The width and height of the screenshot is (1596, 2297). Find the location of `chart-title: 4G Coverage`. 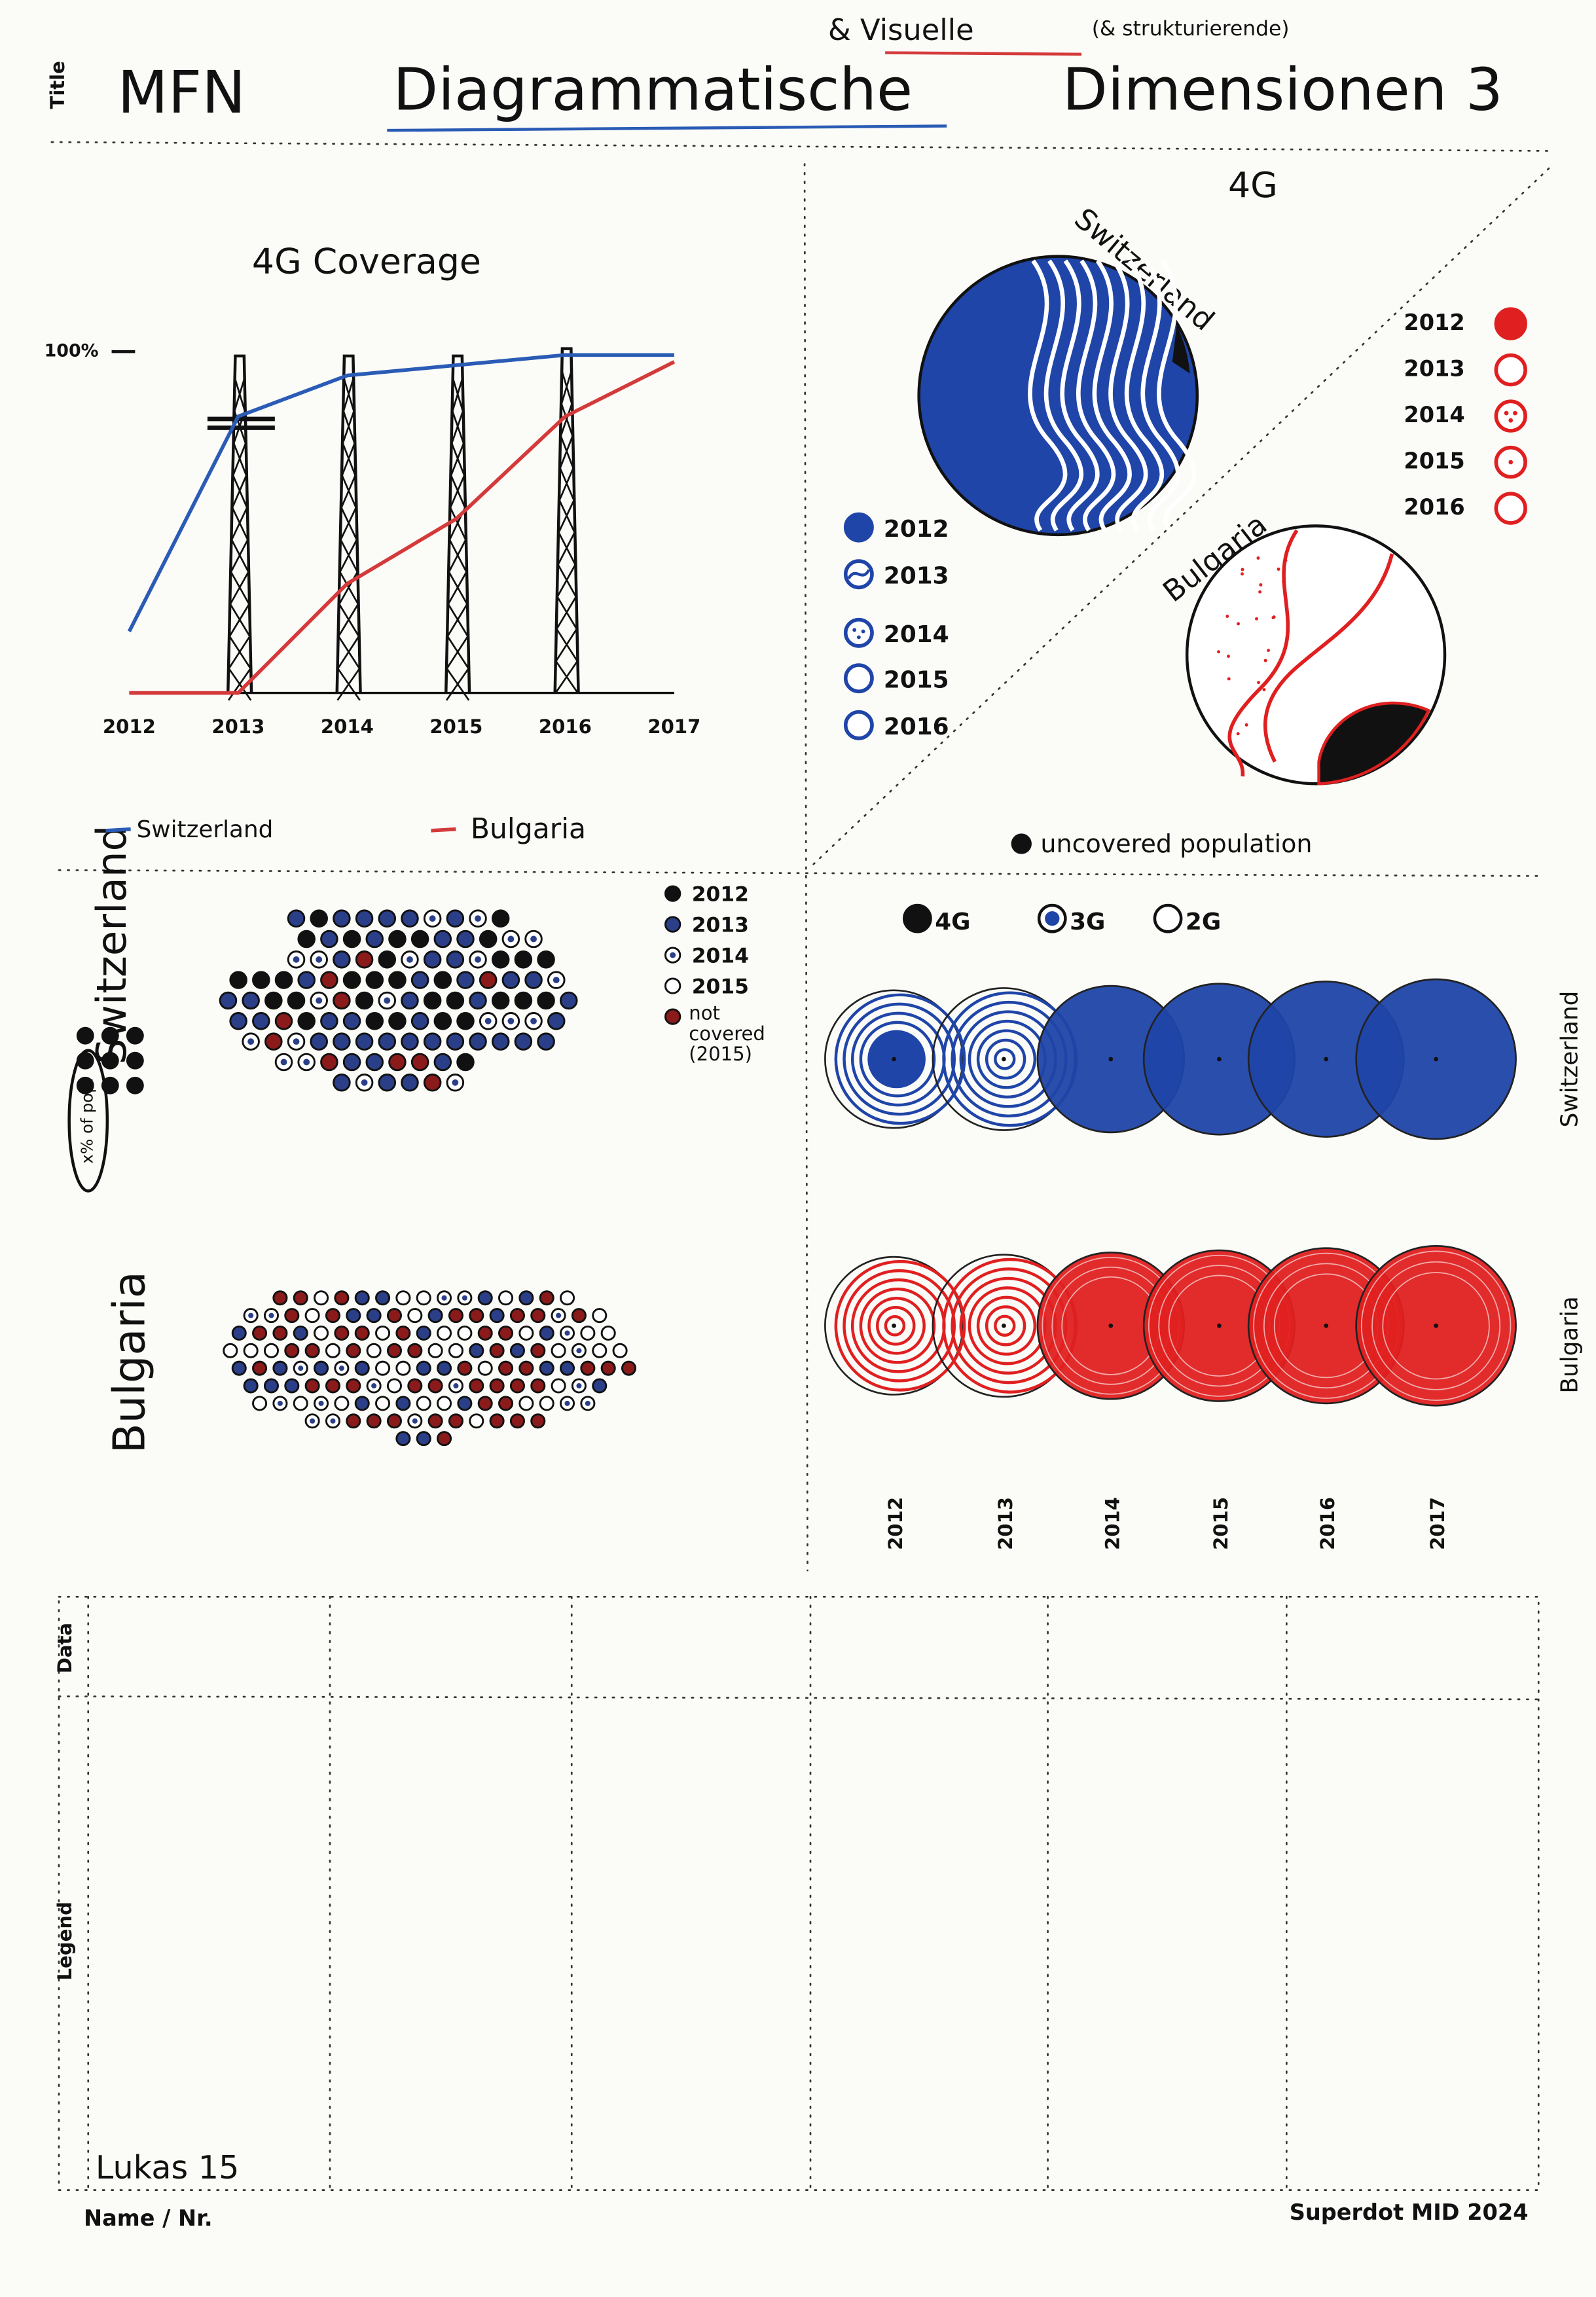

chart-title: 4G Coverage is located at coordinates (366, 260).